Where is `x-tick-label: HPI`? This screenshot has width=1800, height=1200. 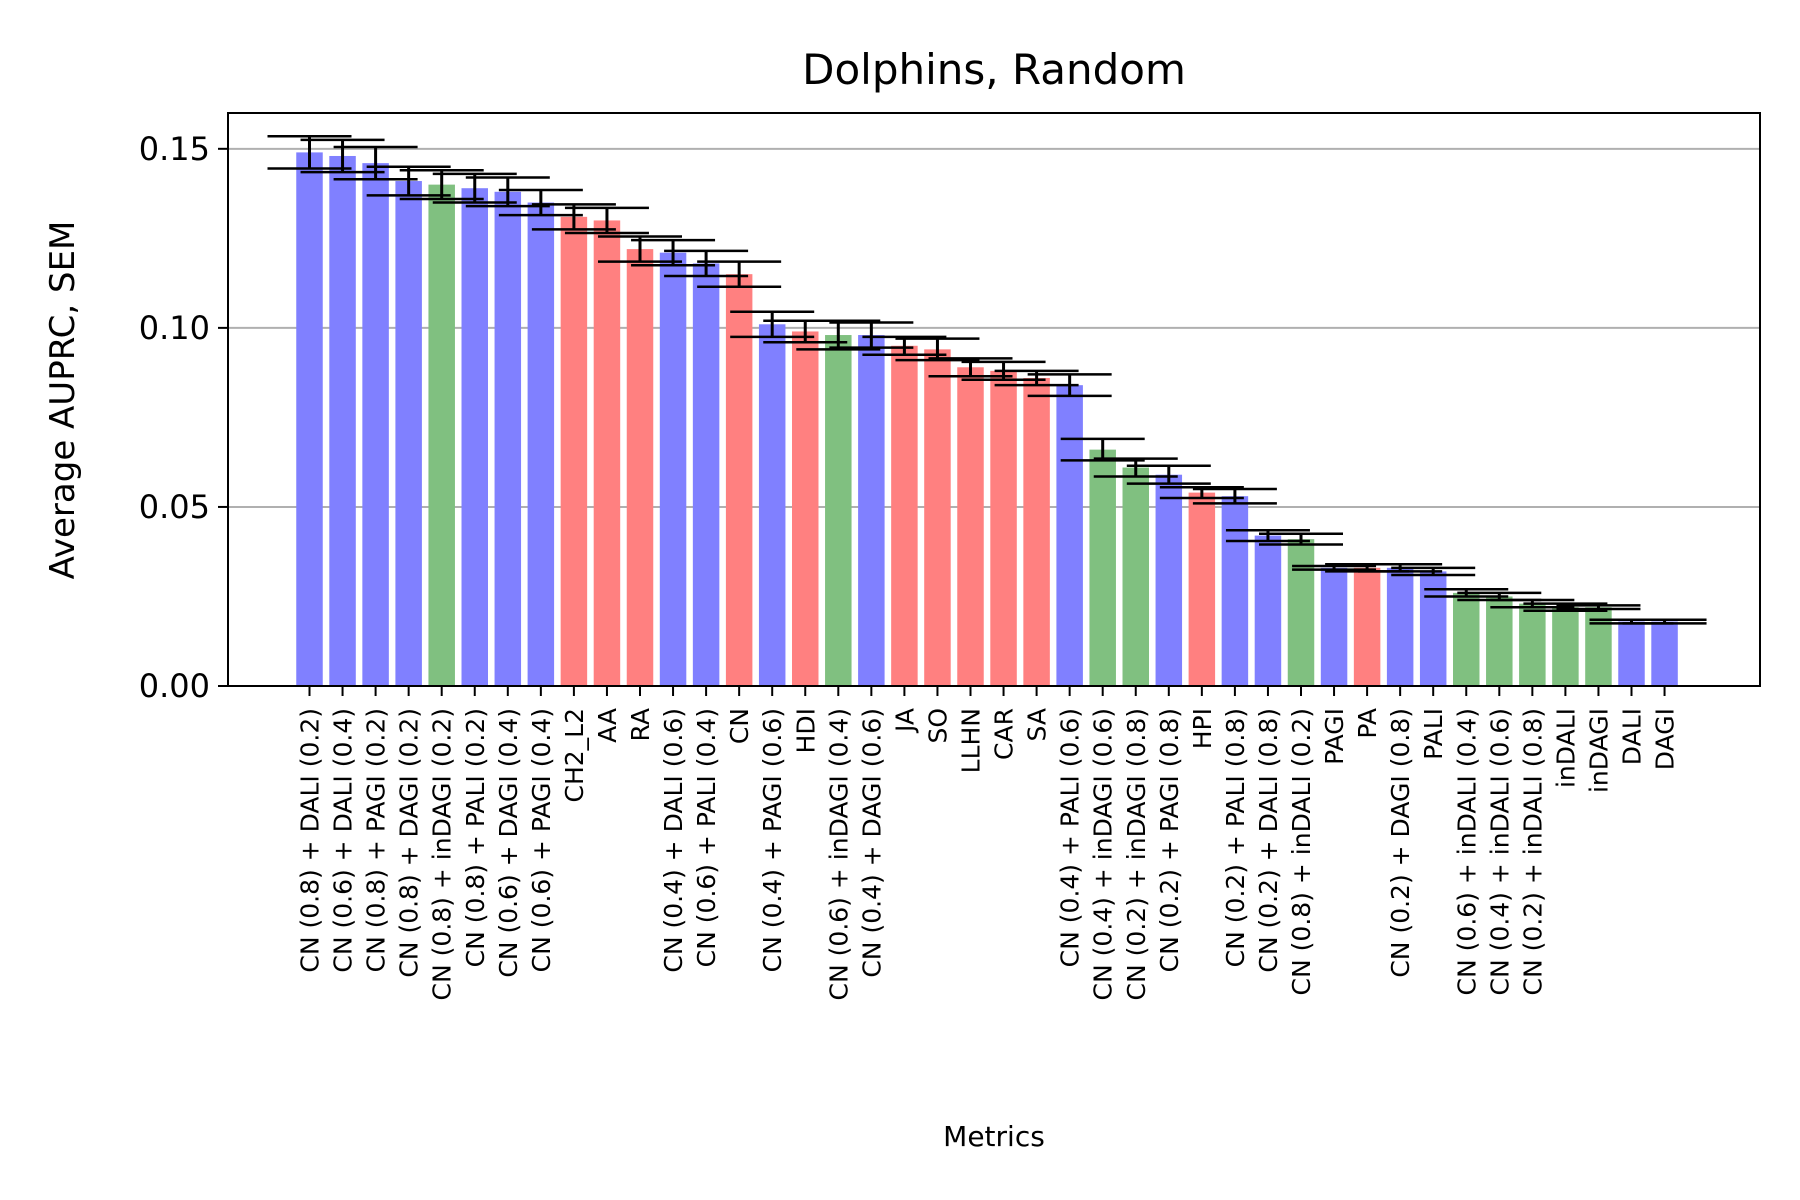
x-tick-label: HPI is located at coordinates (1202, 728).